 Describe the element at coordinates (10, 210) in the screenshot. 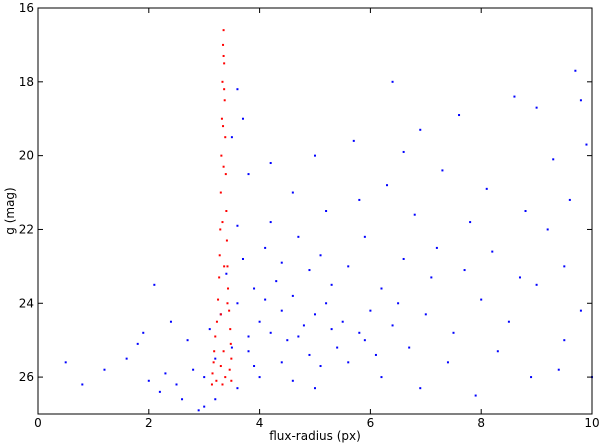

I see `y-axis-label: g (mag)` at that location.